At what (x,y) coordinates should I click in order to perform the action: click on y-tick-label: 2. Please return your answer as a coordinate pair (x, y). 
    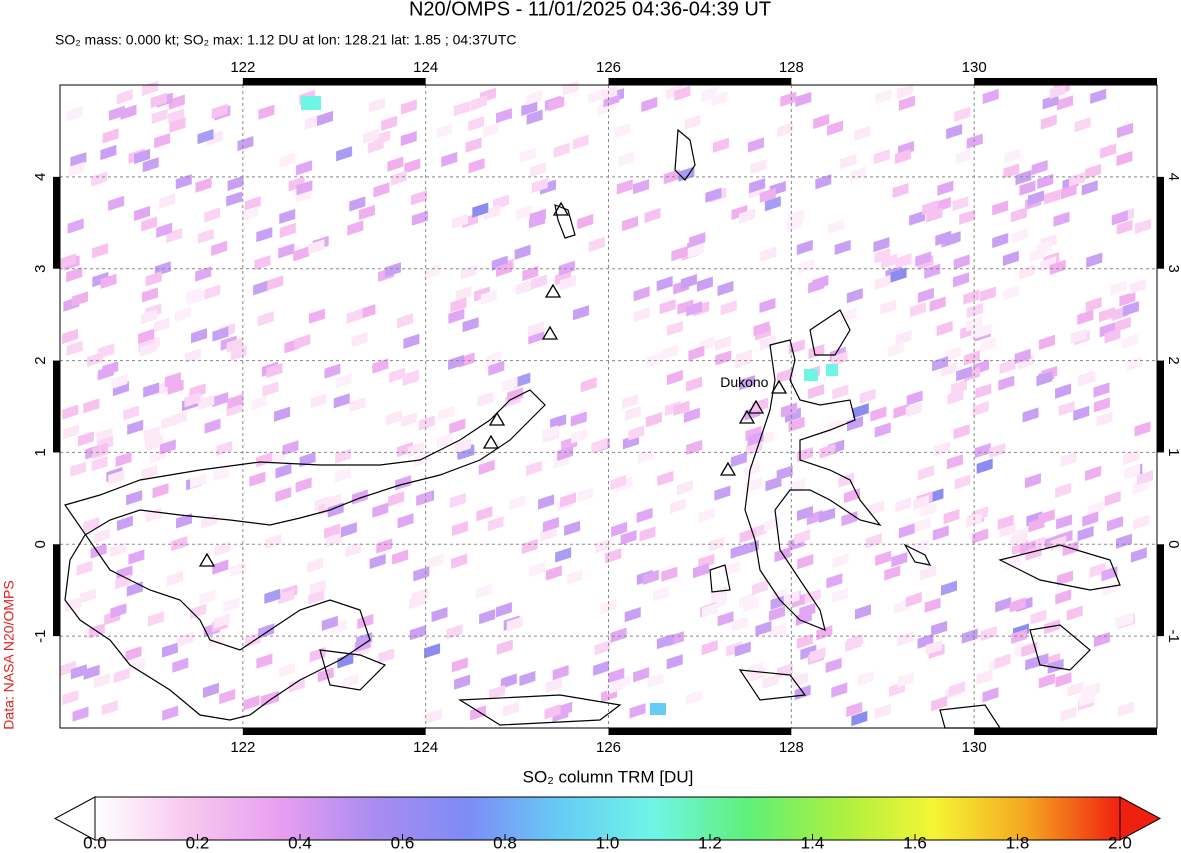
    Looking at the image, I should click on (40, 360).